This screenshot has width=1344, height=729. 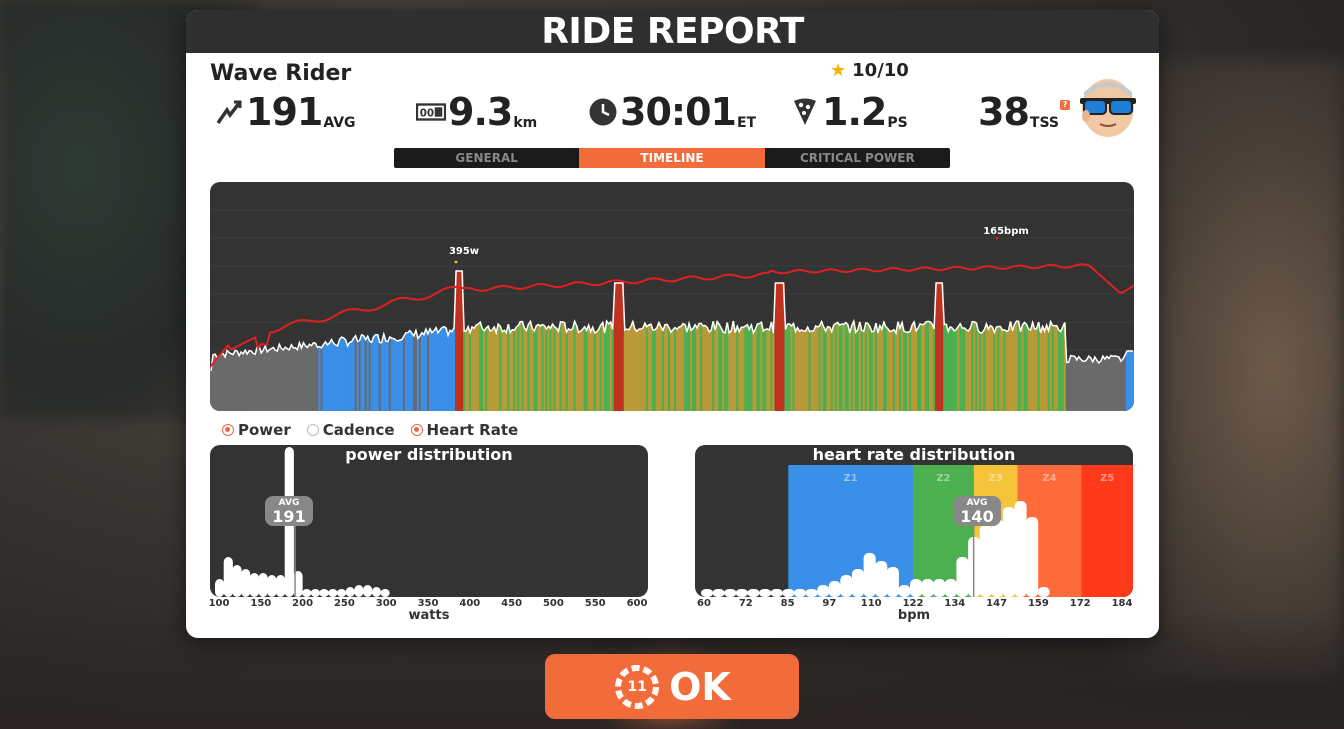 What do you see at coordinates (787, 603) in the screenshot?
I see `hr-tick: 85` at bounding box center [787, 603].